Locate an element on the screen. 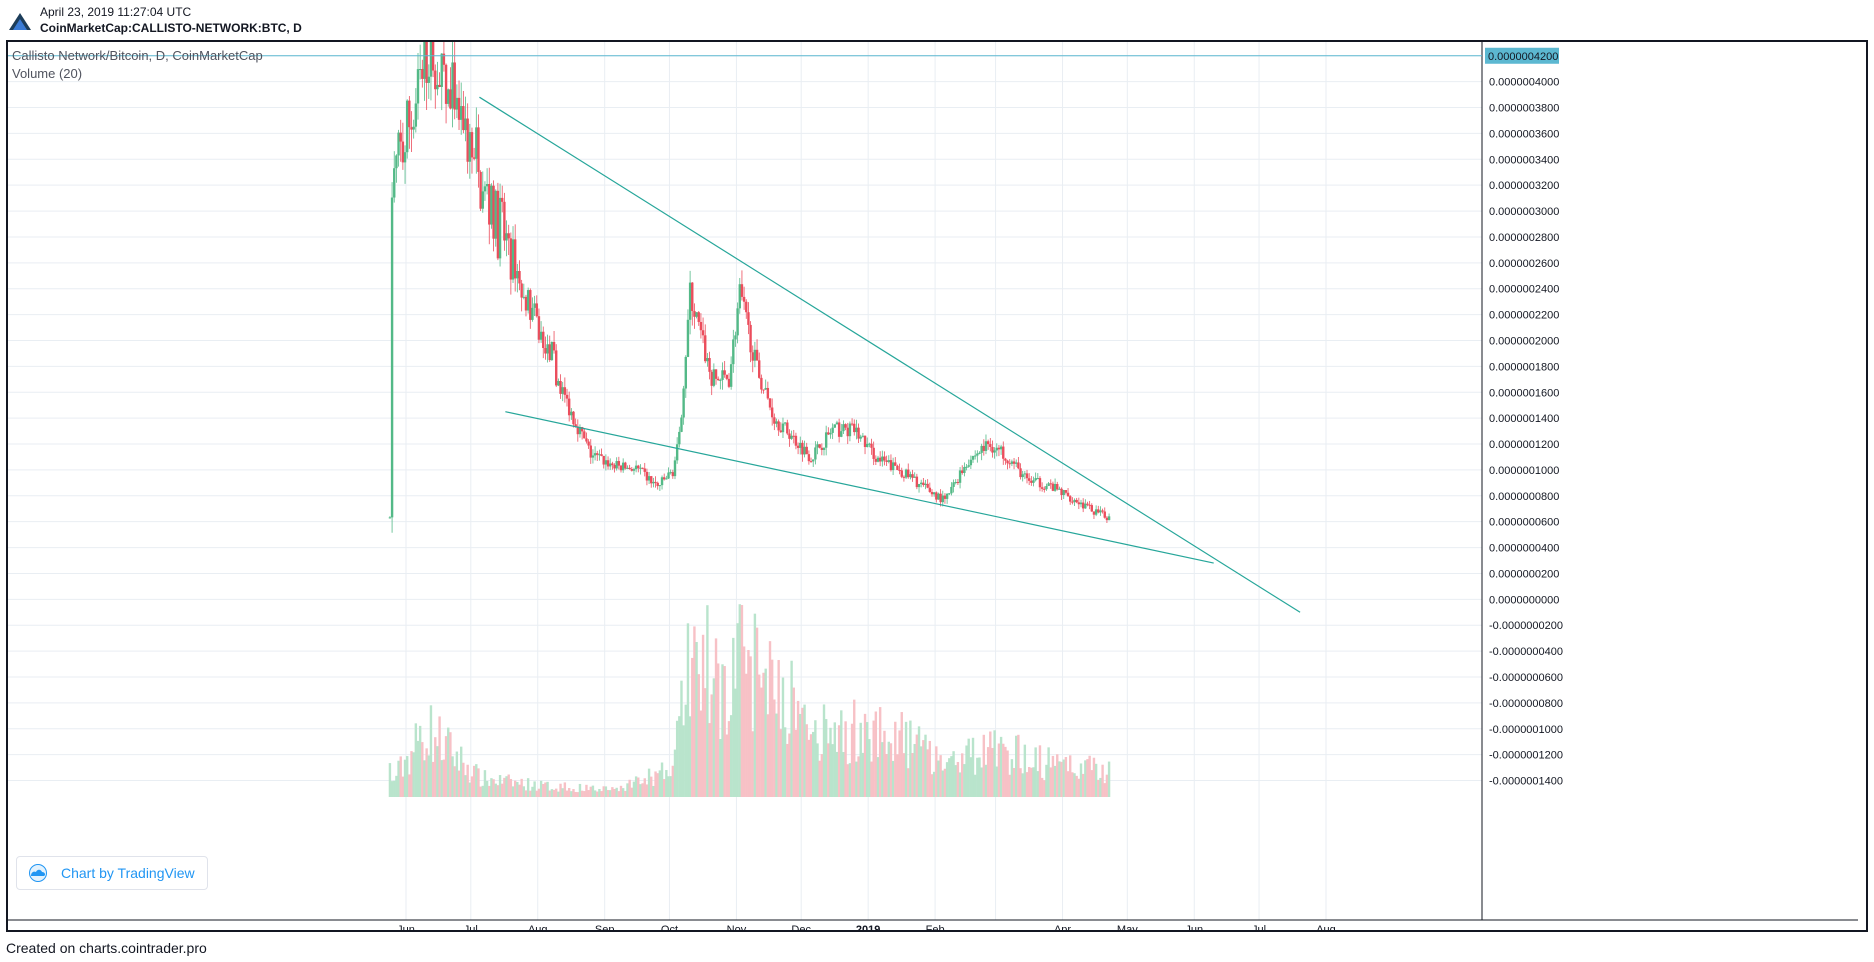 Image resolution: width=1874 pixels, height=962 pixels. cointrader-logo-icon is located at coordinates (20, 21).